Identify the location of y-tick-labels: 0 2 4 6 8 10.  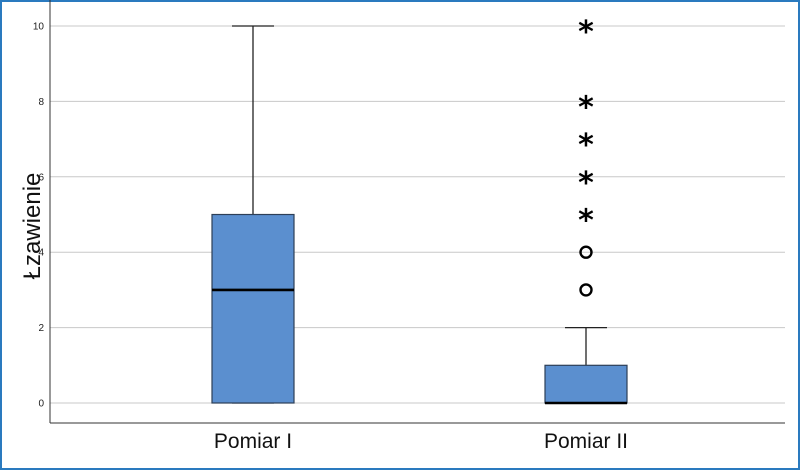
(39, 216).